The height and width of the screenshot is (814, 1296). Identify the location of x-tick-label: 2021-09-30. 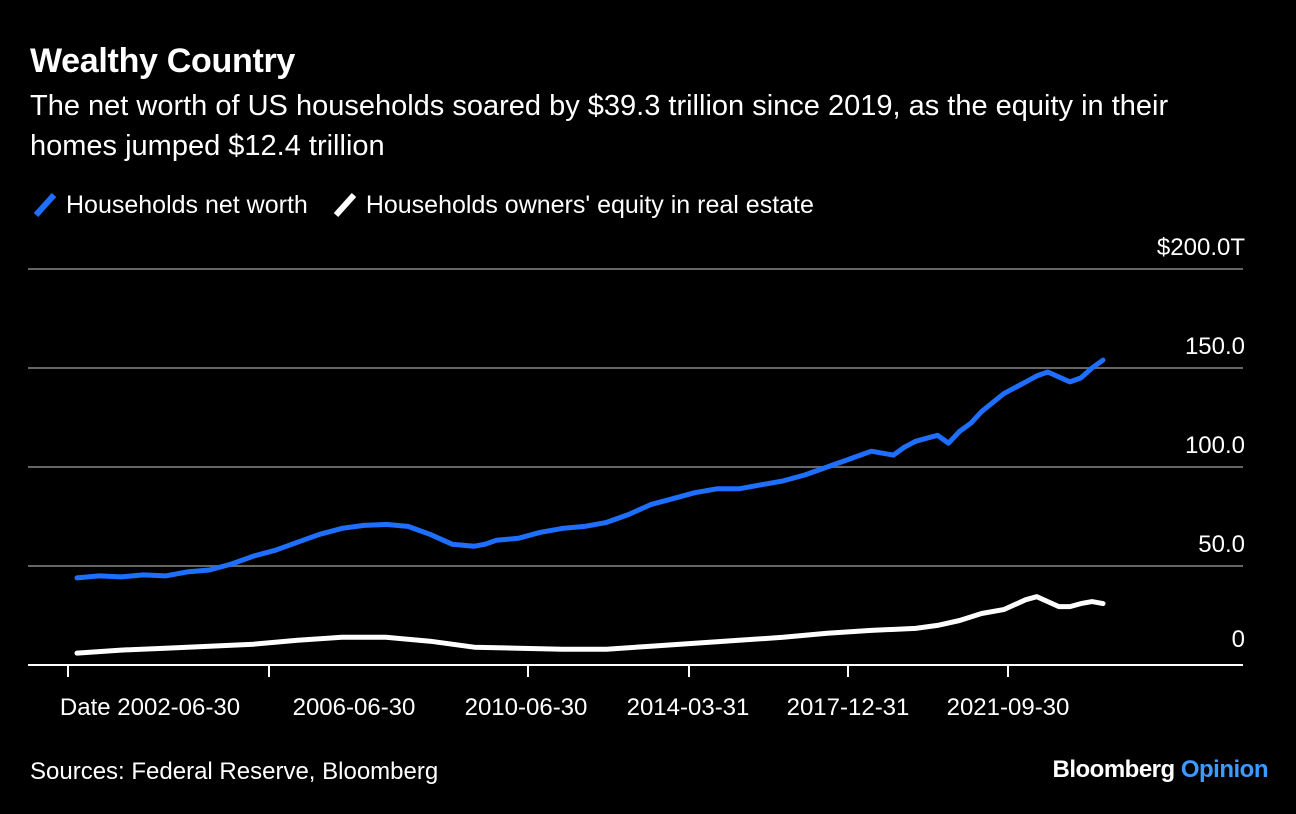
(1008, 707).